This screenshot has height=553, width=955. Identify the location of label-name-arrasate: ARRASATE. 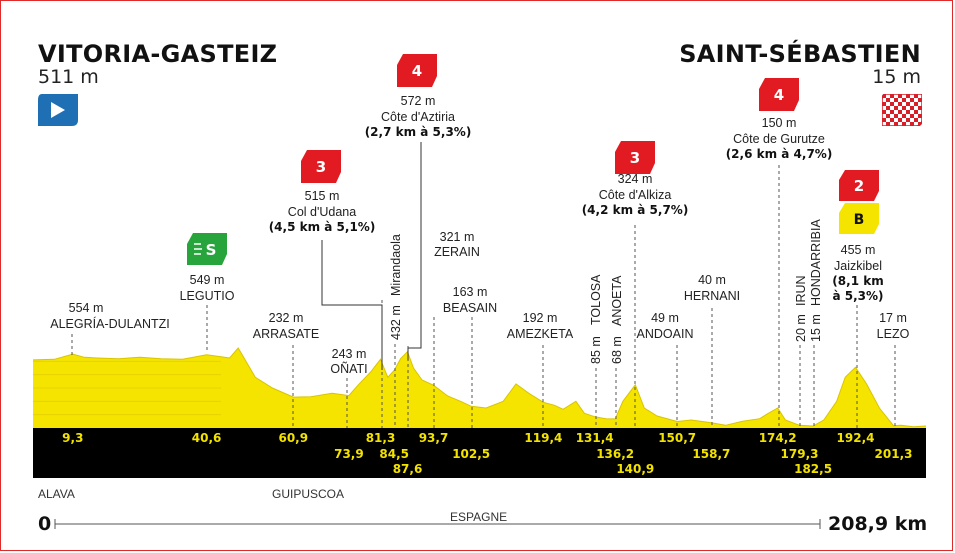
(286, 334).